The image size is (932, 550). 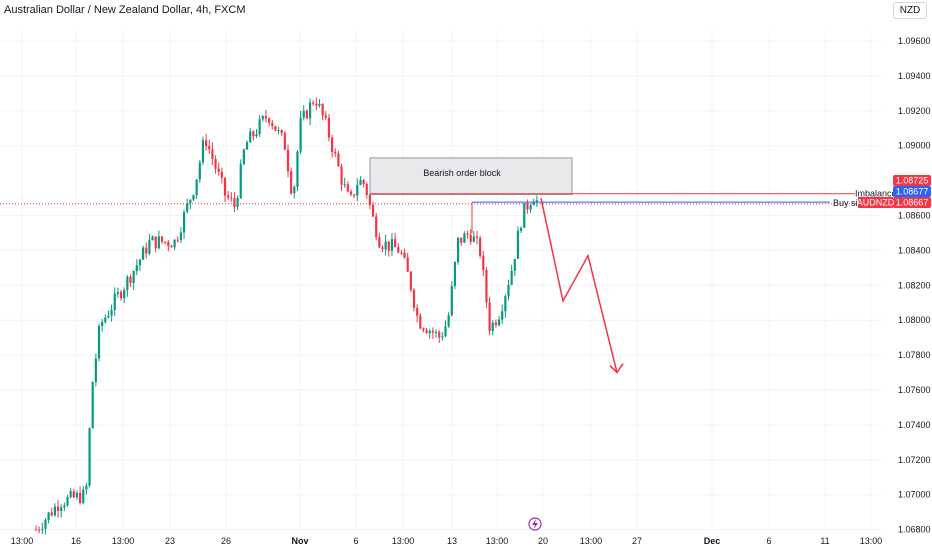 I want to click on time-tick-label: 20, so click(x=543, y=541).